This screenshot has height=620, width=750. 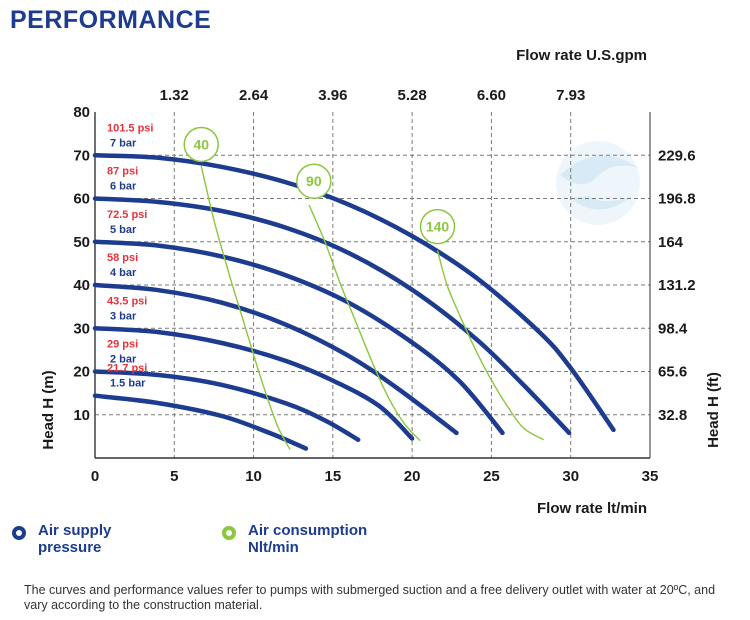 I want to click on legend-air-line2: Nlt/min, so click(x=273, y=547).